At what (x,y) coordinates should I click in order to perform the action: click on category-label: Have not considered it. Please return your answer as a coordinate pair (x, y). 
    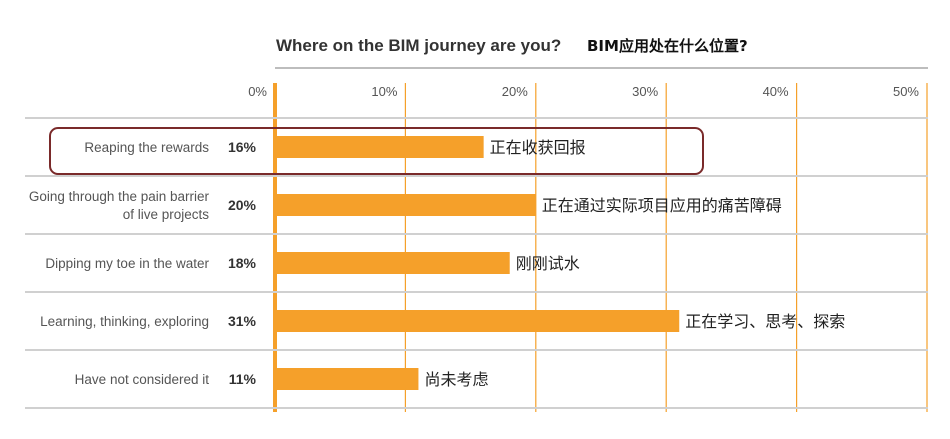
    Looking at the image, I should click on (142, 379).